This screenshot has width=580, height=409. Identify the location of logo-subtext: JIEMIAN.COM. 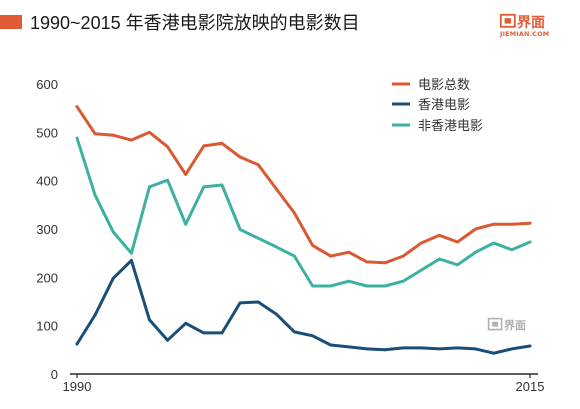
(524, 34).